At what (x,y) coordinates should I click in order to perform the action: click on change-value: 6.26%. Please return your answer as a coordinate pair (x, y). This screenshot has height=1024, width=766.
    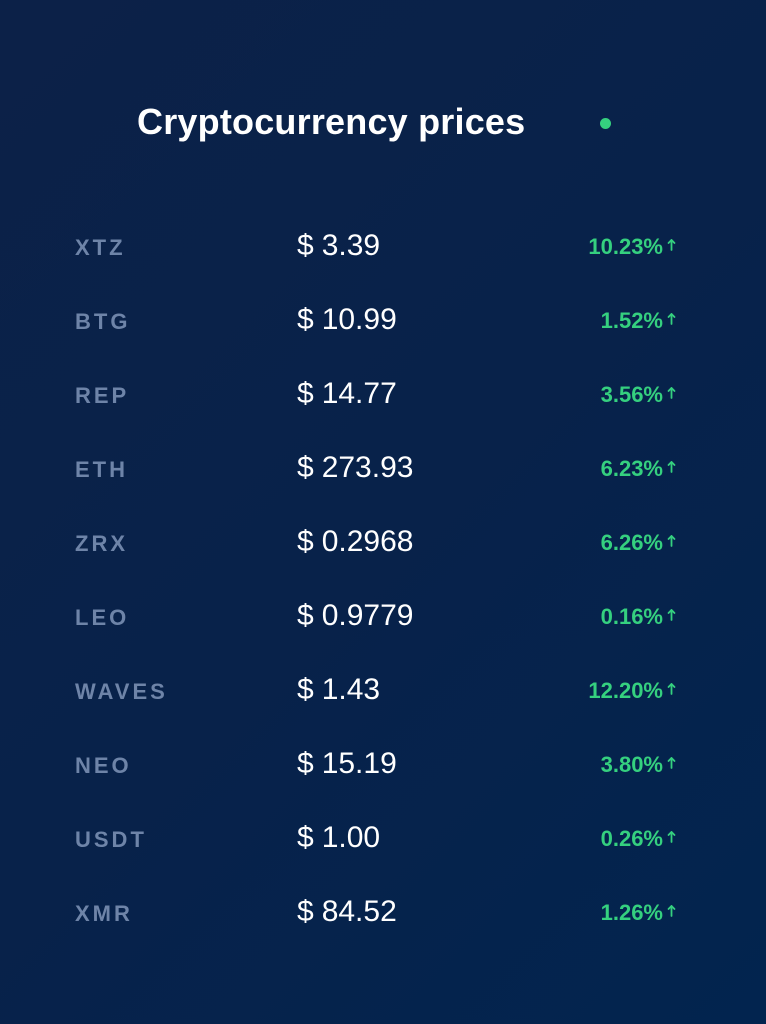
    Looking at the image, I should click on (631, 542).